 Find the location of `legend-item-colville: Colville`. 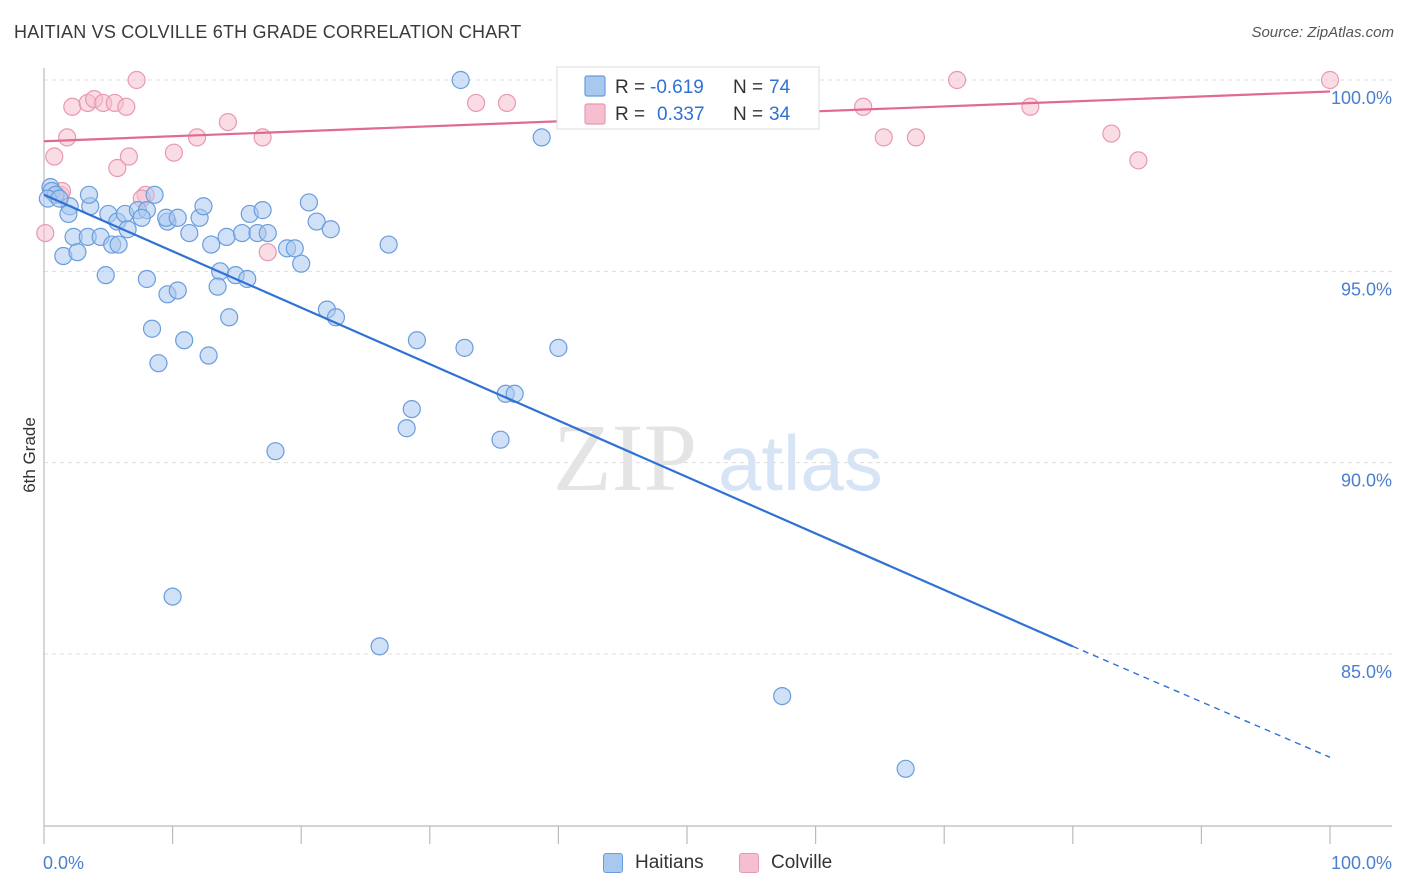

legend-item-colville: Colville is located at coordinates (785, 863).